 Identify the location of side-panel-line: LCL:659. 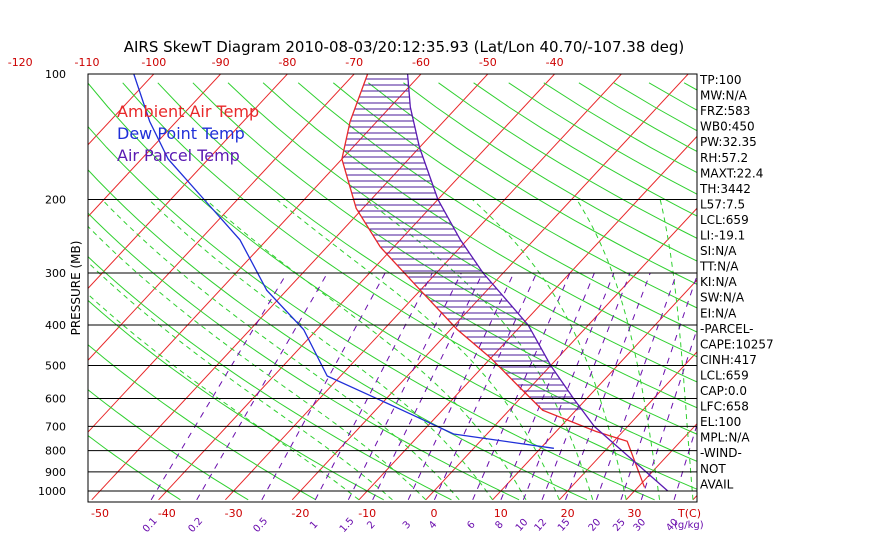
(724, 375).